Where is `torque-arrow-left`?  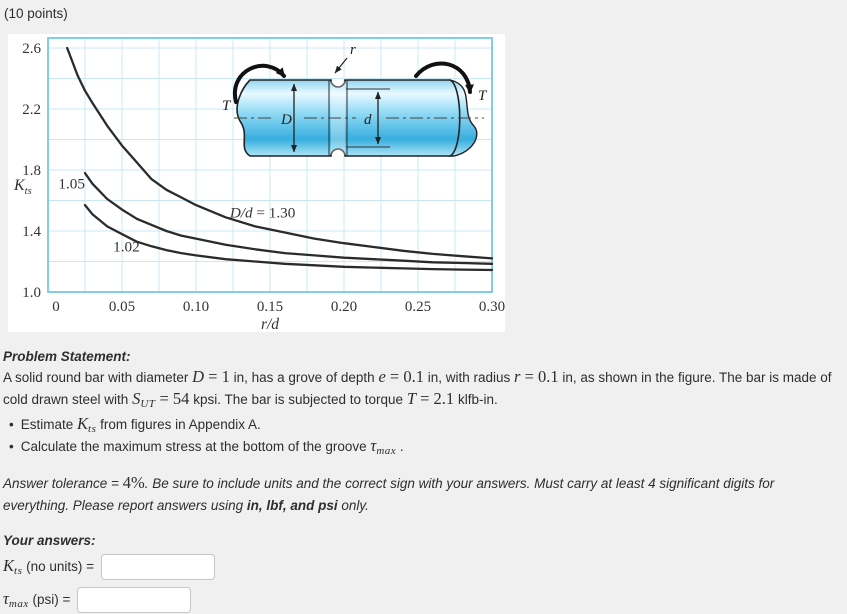
torque-arrow-left is located at coordinates (259, 84).